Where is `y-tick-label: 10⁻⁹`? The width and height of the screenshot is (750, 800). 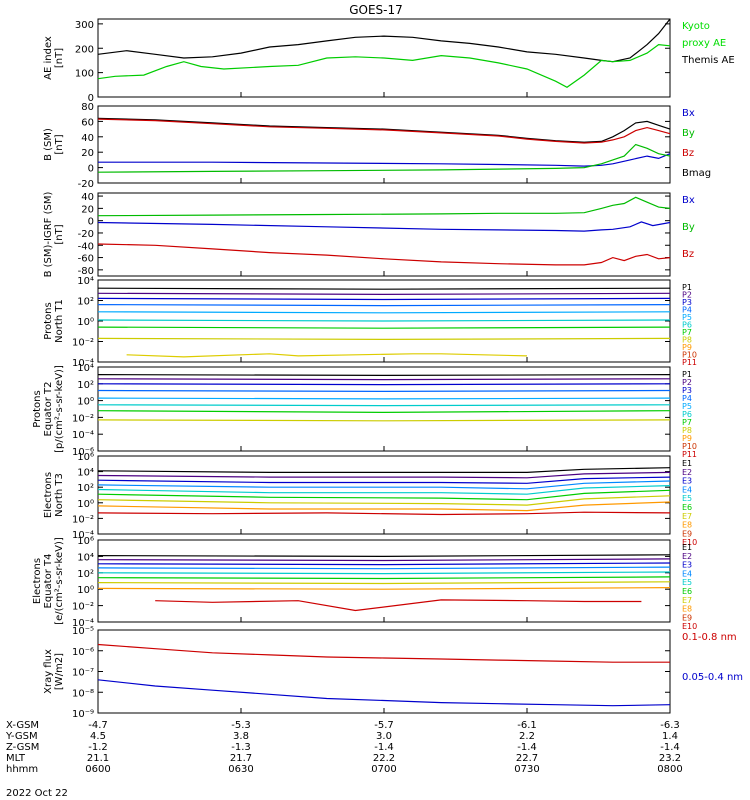
y-tick-label: 10⁻⁹ is located at coordinates (83, 714).